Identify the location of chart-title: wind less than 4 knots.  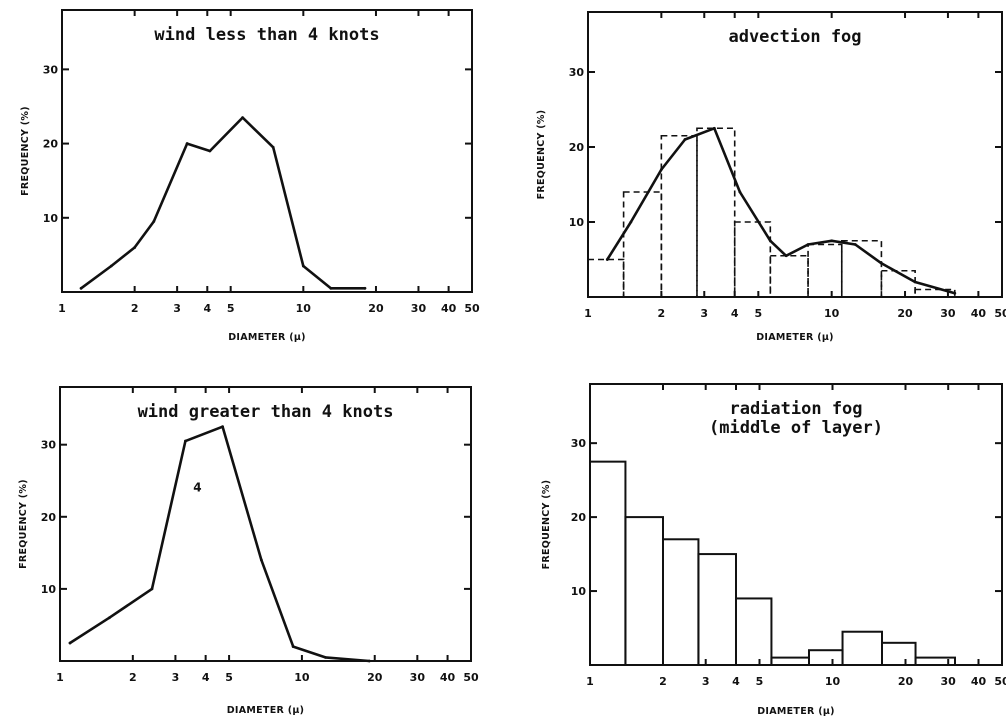
(266, 35).